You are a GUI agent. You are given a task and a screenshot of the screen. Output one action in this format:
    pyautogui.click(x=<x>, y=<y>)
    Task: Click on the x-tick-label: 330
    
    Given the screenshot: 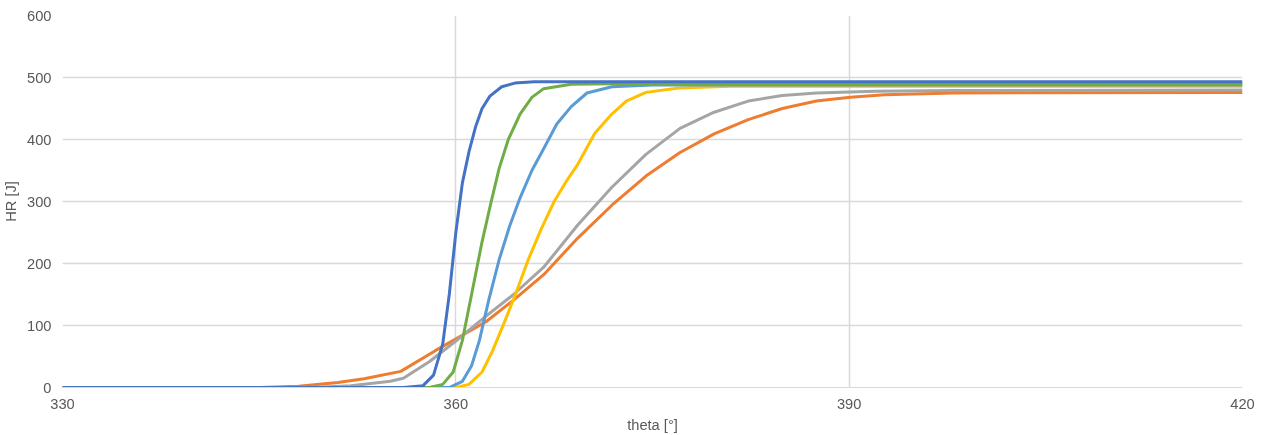 What is the action you would take?
    pyautogui.click(x=62, y=403)
    